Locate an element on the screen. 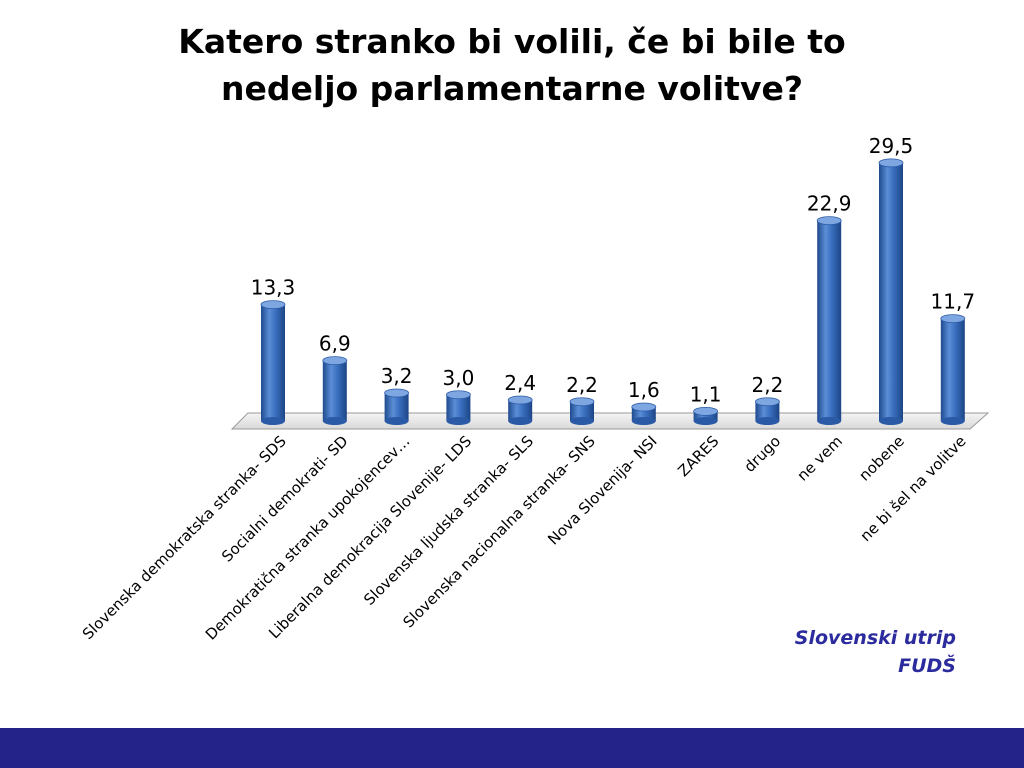 Image resolution: width=1024 pixels, height=768 pixels. chart-floor is located at coordinates (610, 421).